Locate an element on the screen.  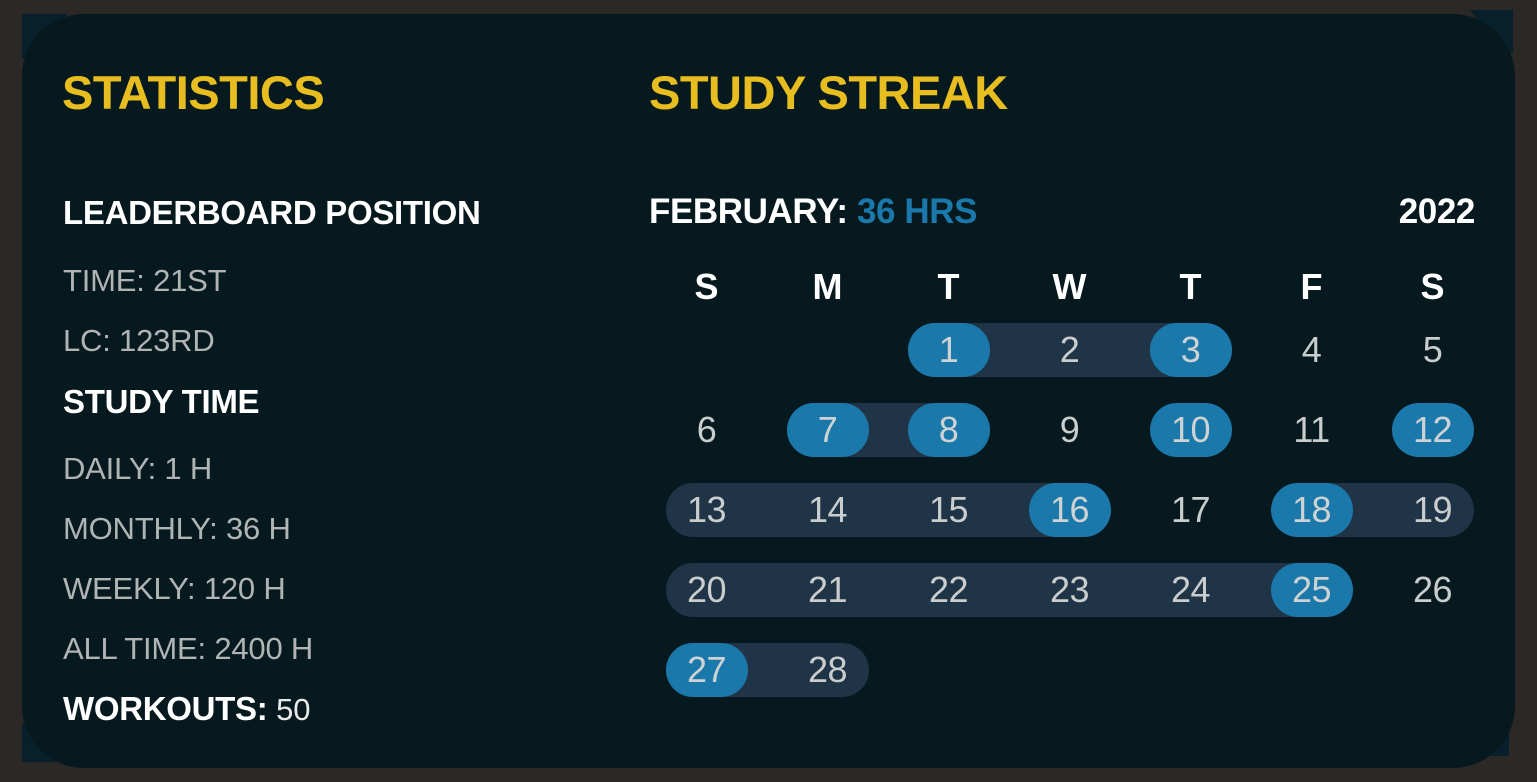
calendar-day: 3 is located at coordinates (1190, 350).